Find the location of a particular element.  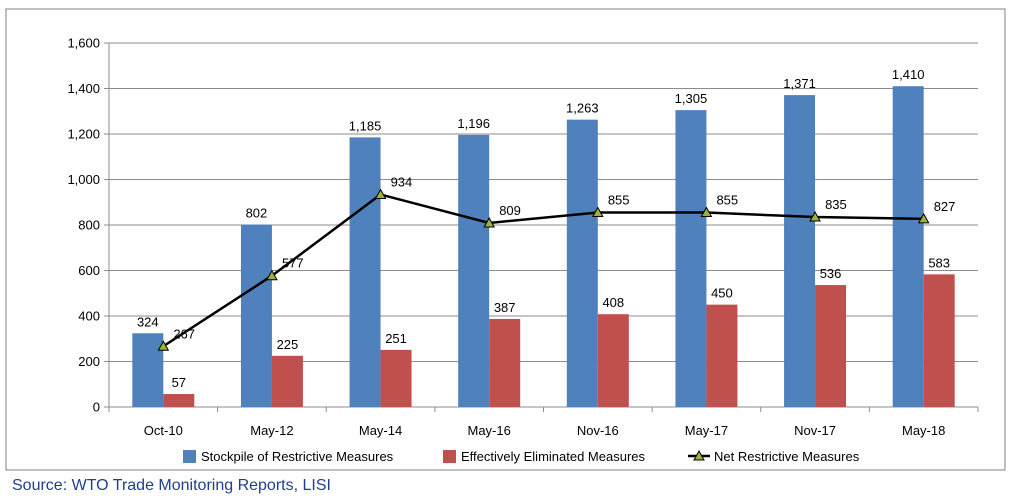

x-tick-label: May-16 is located at coordinates (489, 430).